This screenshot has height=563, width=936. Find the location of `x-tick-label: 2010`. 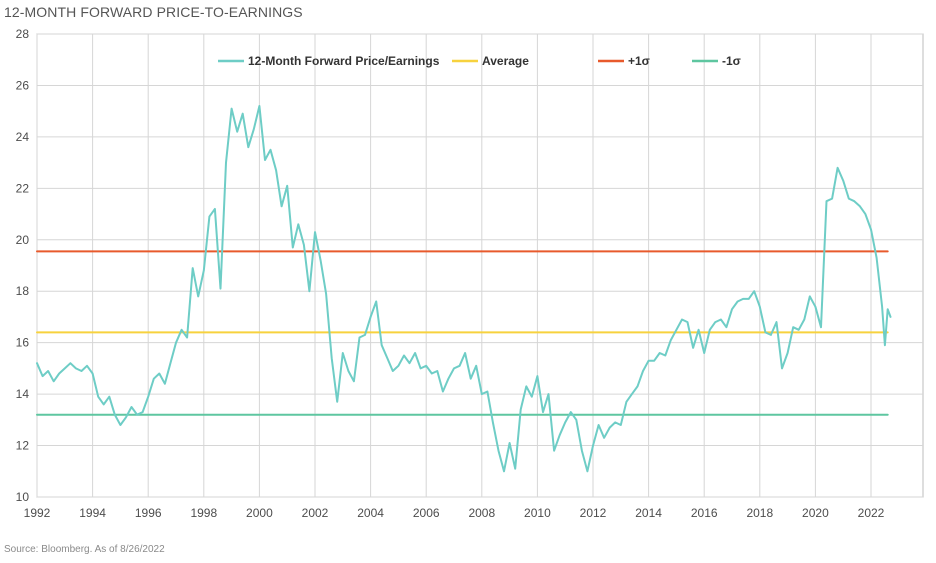

x-tick-label: 2010 is located at coordinates (537, 513).